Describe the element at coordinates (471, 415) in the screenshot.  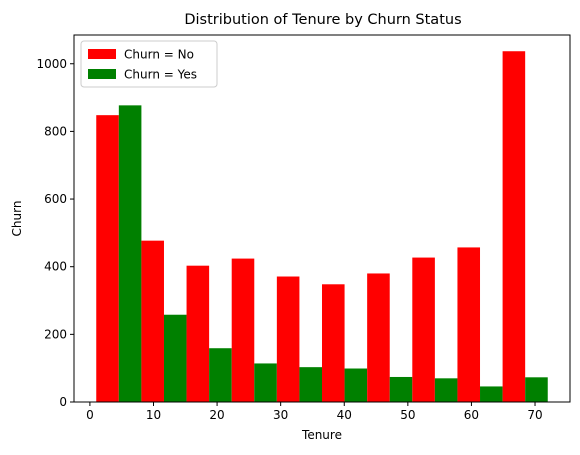
I see `x-tick-label: 60` at that location.